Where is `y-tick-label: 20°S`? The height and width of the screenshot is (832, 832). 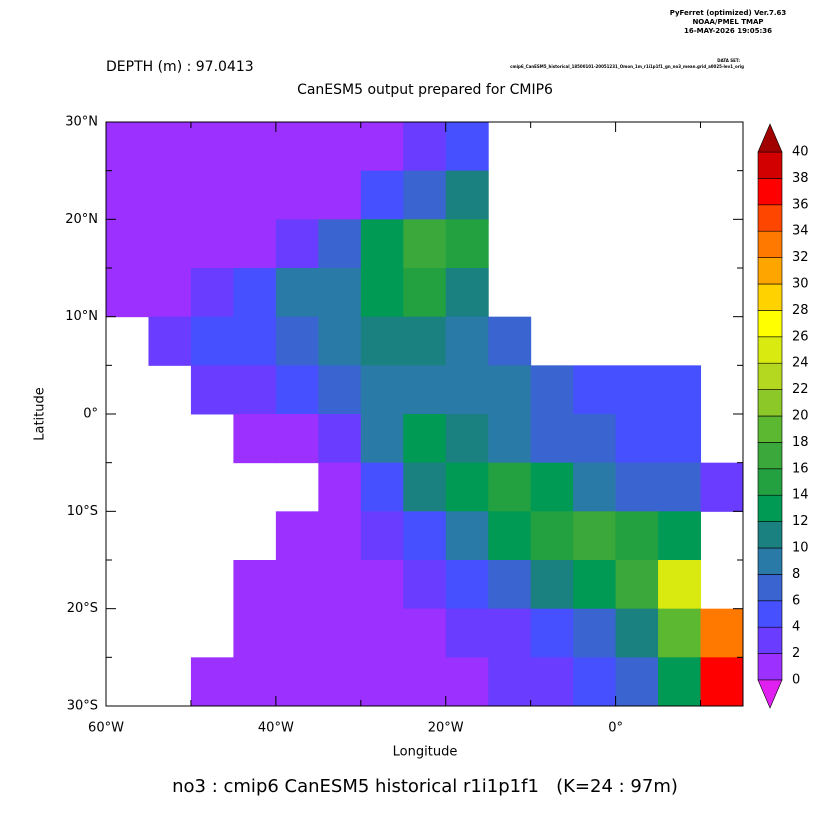
y-tick-label: 20°S is located at coordinates (82, 608).